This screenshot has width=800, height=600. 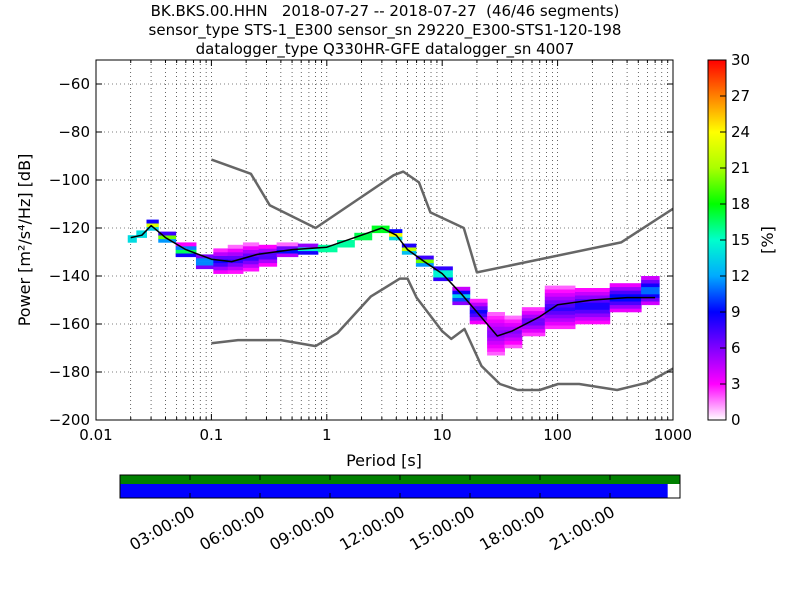 What do you see at coordinates (442, 435) in the screenshot?
I see `x-tick-label: 10` at bounding box center [442, 435].